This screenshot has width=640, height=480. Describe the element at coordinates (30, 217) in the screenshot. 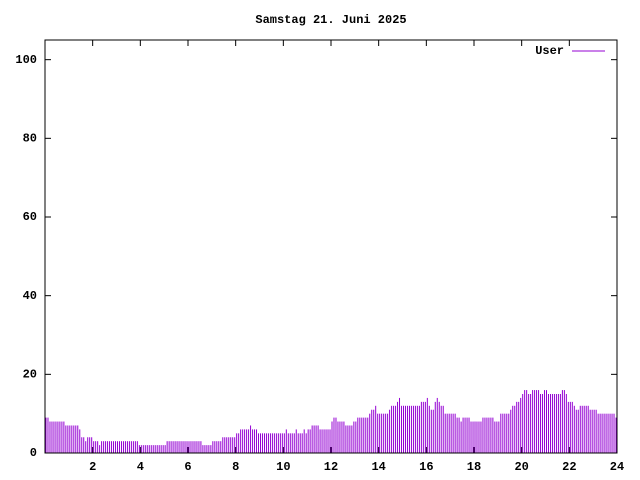

I see `y-tick-label: 60` at that location.